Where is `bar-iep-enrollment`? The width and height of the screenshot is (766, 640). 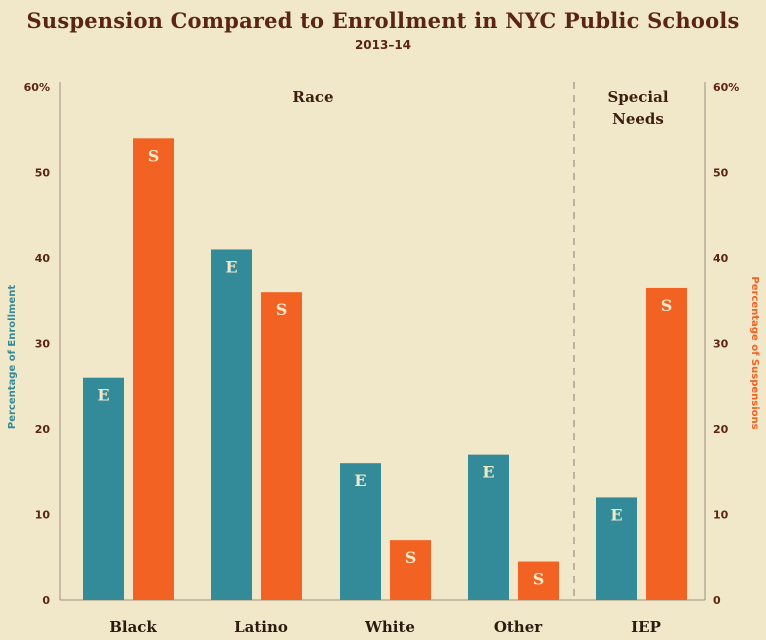 bar-iep-enrollment is located at coordinates (616, 548).